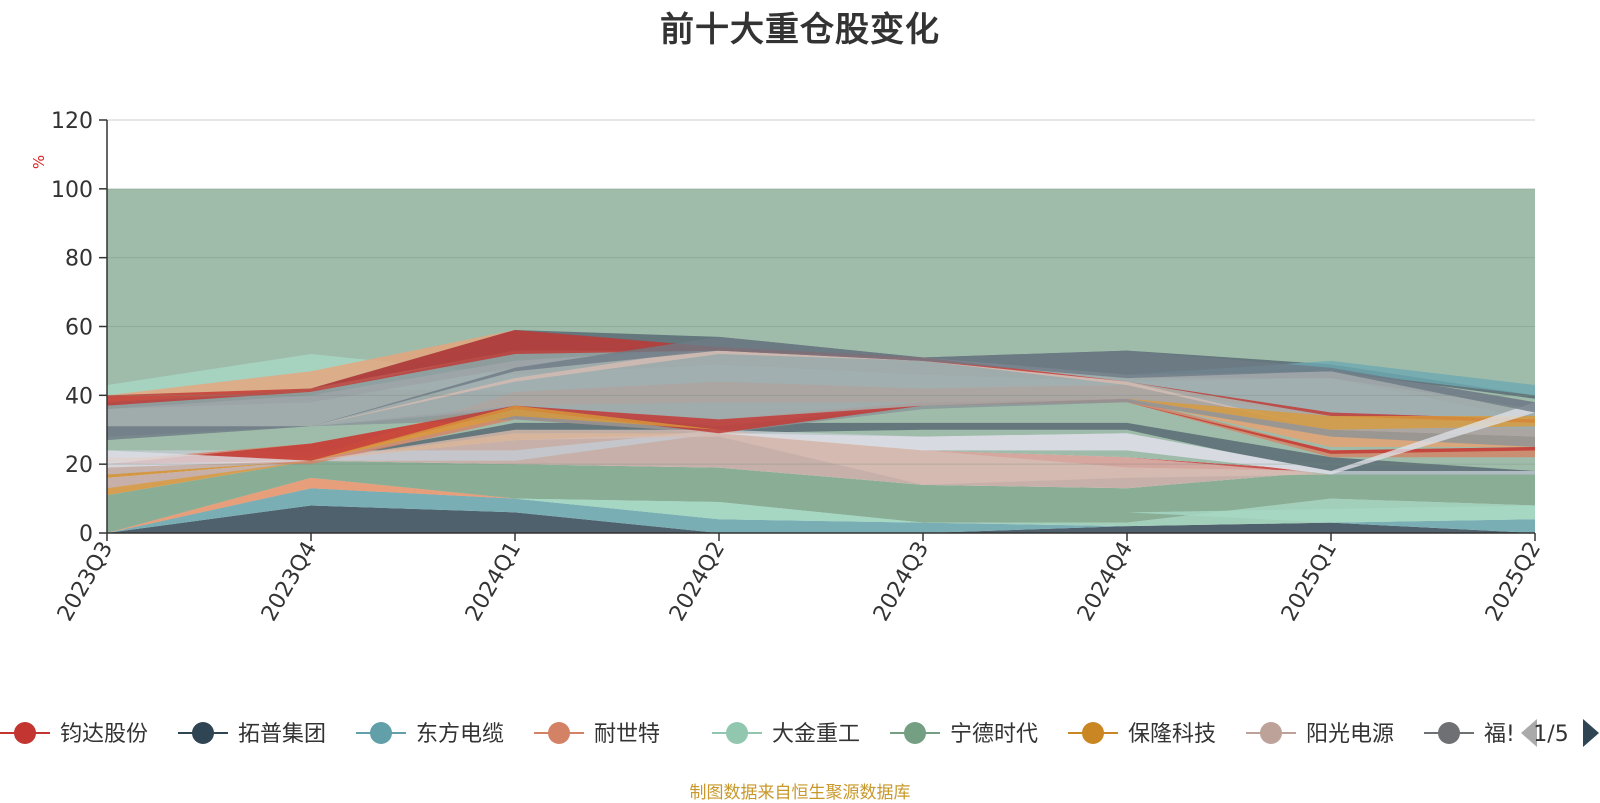 This screenshot has width=1600, height=803. What do you see at coordinates (994, 734) in the screenshot?
I see `legend-label: 宁德时代` at bounding box center [994, 734].